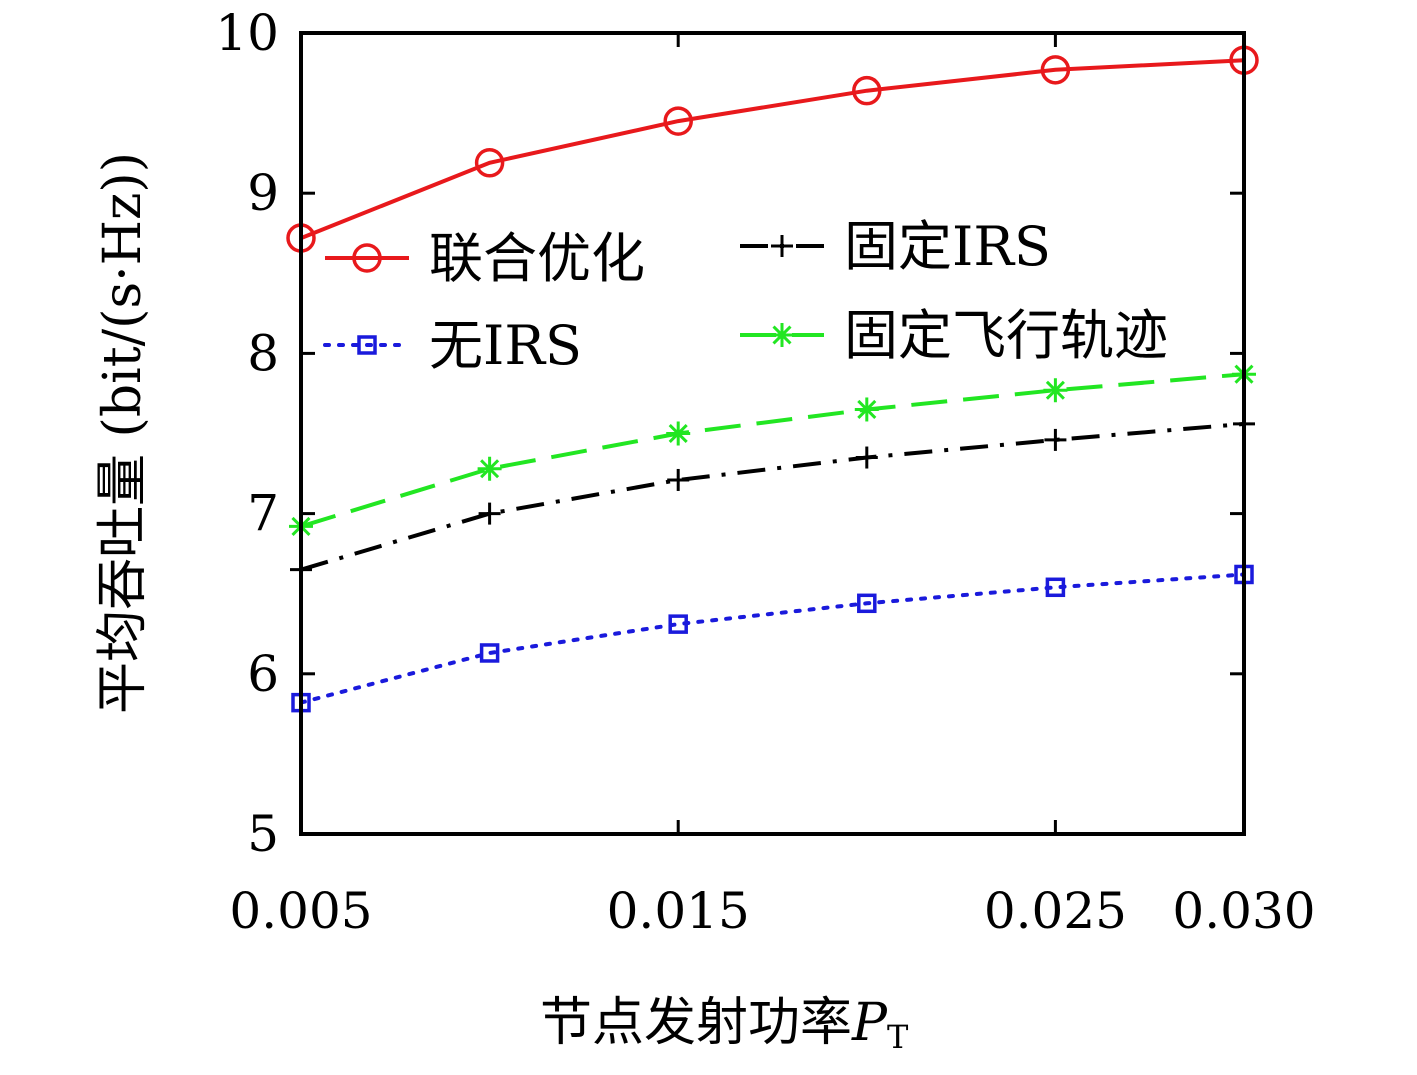 The width and height of the screenshot is (1417, 1075). Describe the element at coordinates (300, 911) in the screenshot. I see `x-tick-label-0: 0.005` at that location.